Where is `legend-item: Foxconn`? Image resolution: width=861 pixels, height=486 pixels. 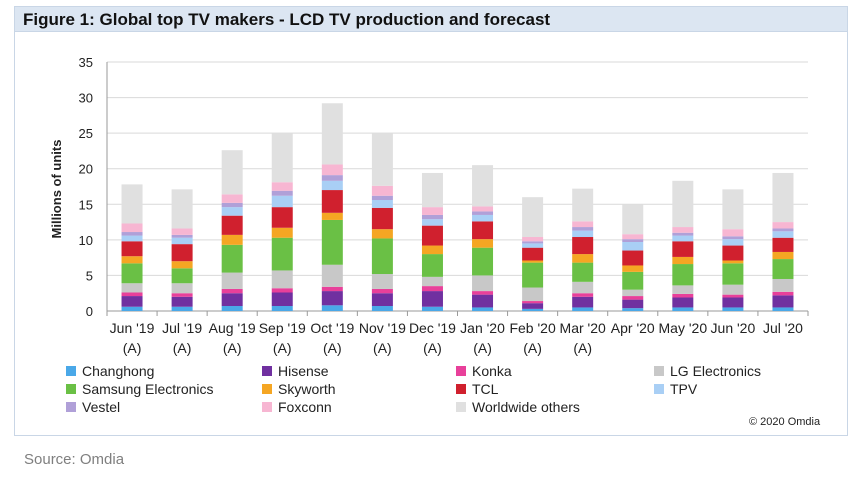
legend-item: Foxconn is located at coordinates (297, 407).